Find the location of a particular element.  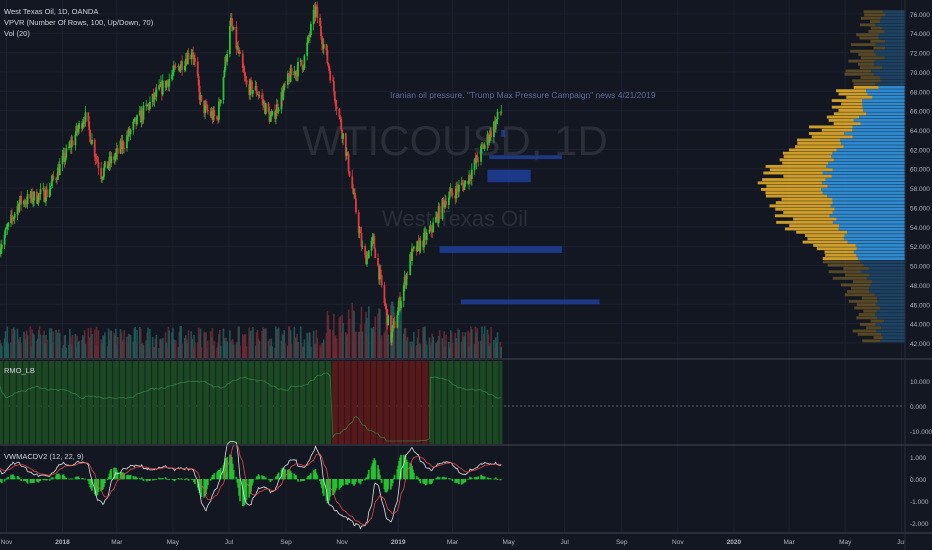

symbol-title: West Texas Oil, 1D, OANDA is located at coordinates (51, 11).